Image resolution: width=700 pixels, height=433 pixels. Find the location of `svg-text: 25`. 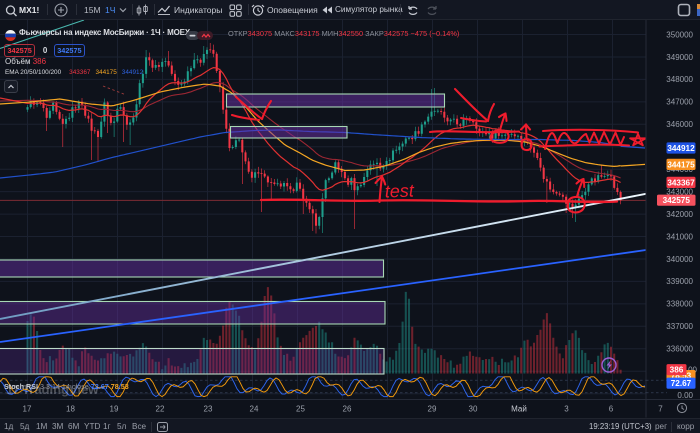

svg-text: 25 is located at coordinates (300, 408).